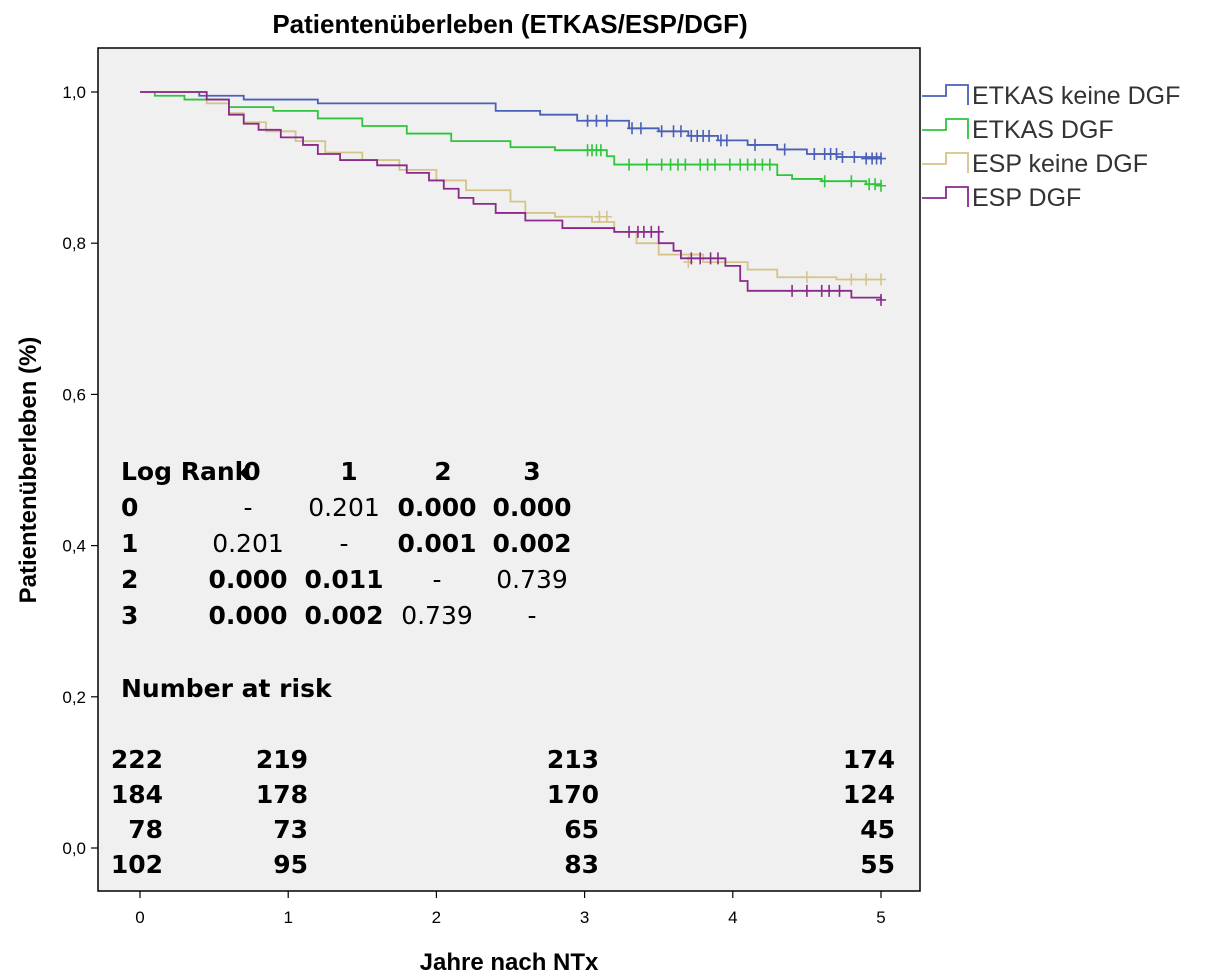  I want to click on x-axis-label: Jahre nach NTx, so click(509, 962).